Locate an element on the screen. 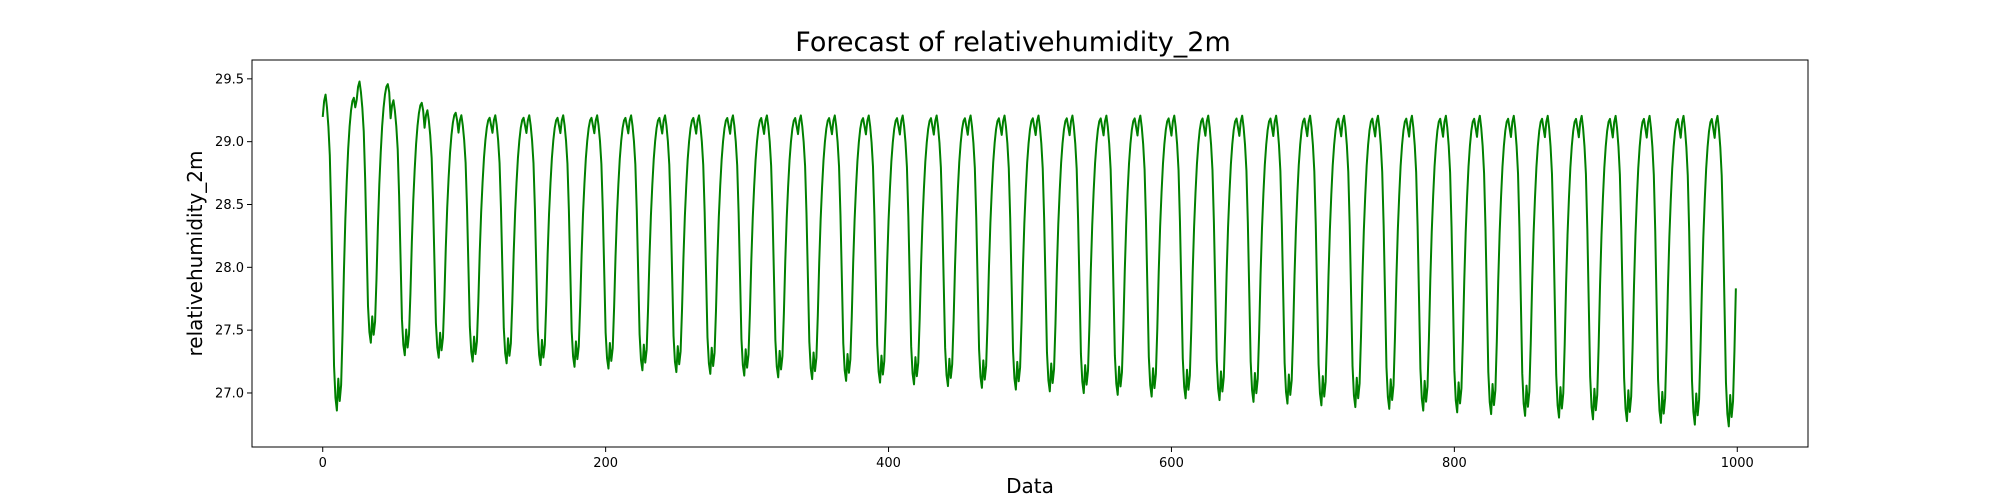 This screenshot has height=500, width=2000. y-tick-label: 29.5 is located at coordinates (229, 79).